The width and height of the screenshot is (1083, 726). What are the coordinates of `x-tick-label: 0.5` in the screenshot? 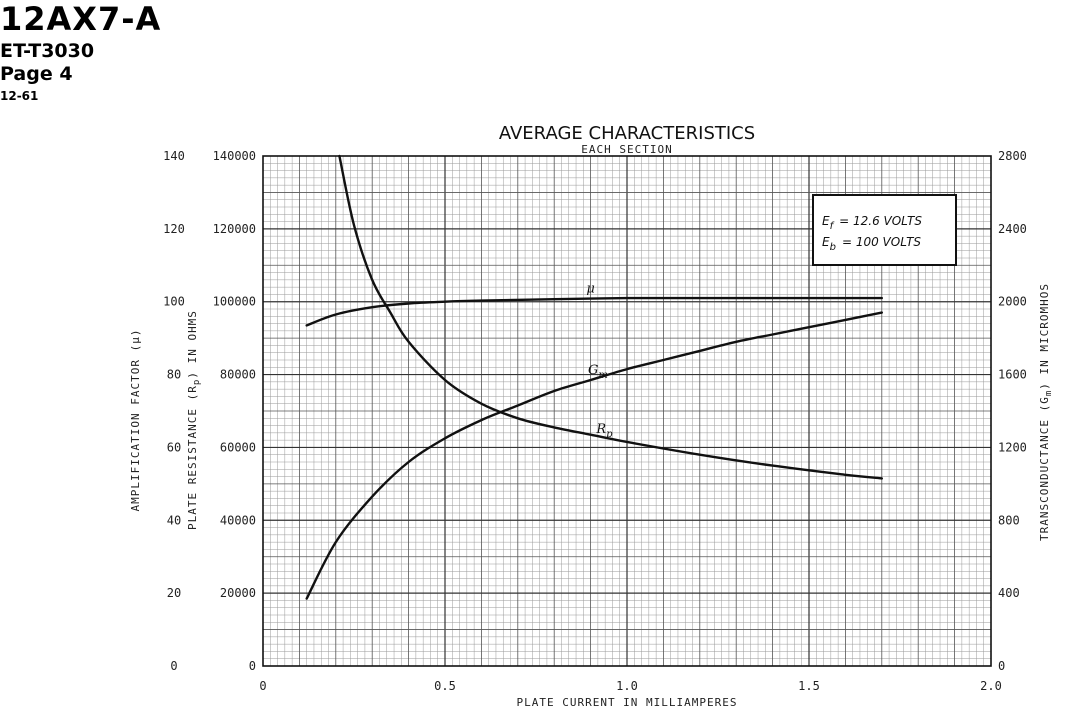 It's located at (445, 686).